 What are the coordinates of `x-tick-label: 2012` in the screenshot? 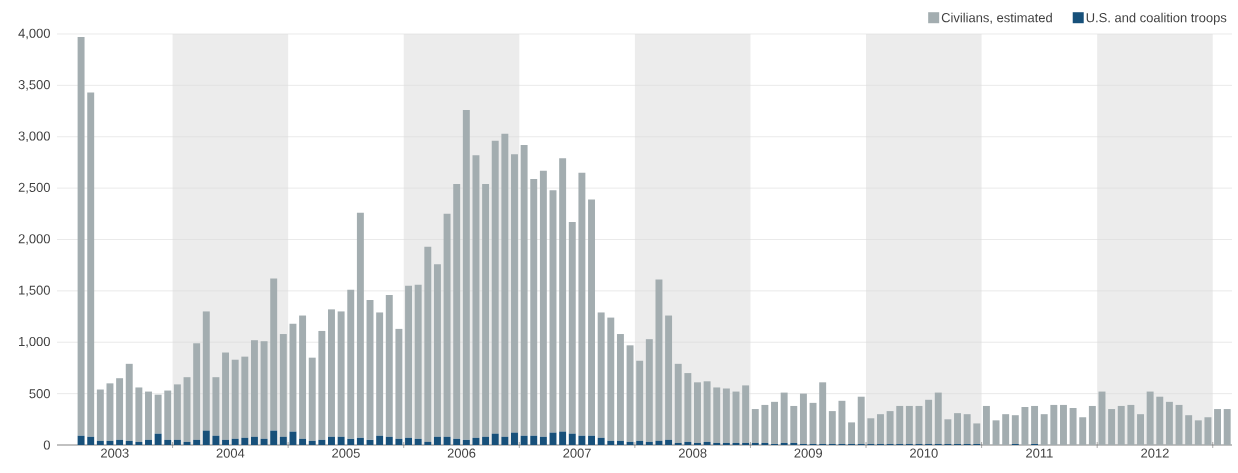 It's located at (1155, 453).